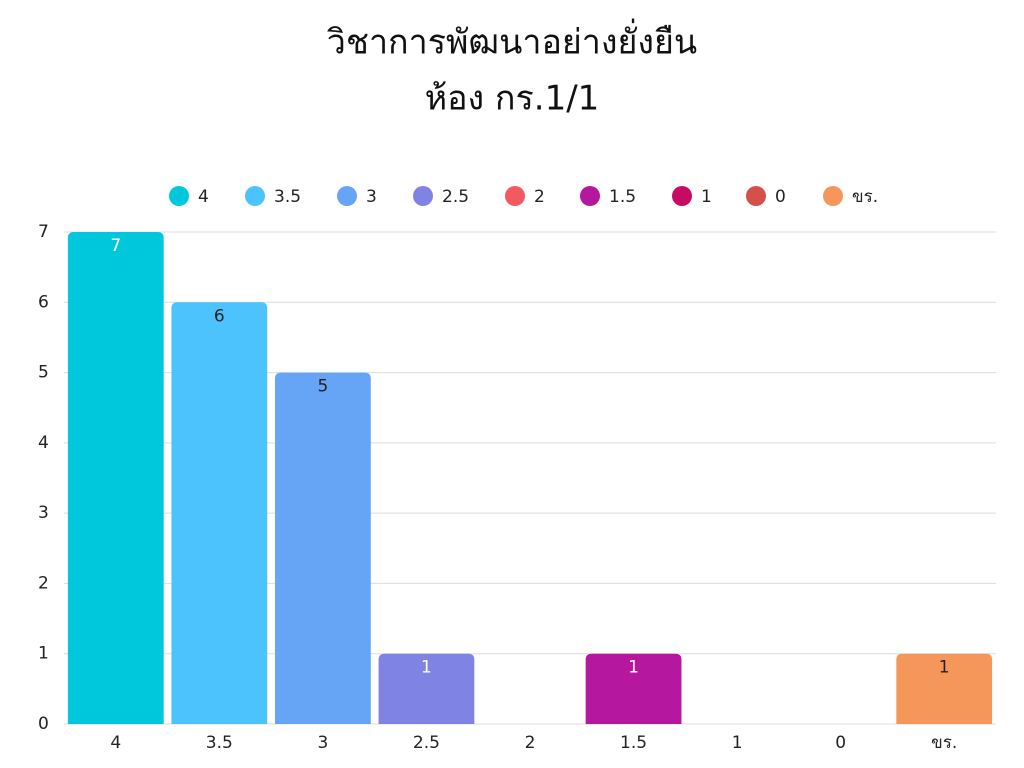 The height and width of the screenshot is (768, 1024). I want to click on x-tick-label: 3.5, so click(219, 743).